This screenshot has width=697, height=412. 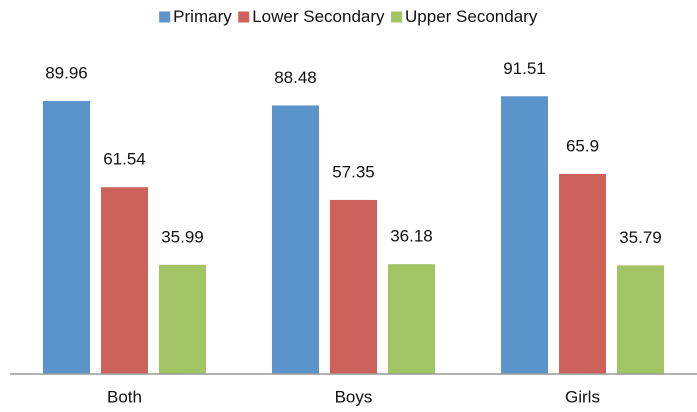 I want to click on data-label: 57.35, so click(x=353, y=171).